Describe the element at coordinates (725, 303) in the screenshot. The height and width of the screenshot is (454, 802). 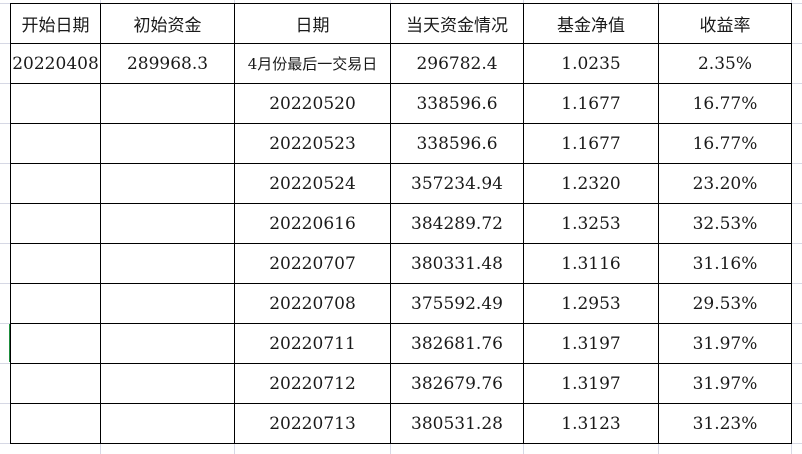
I see `cell: 29.53%` at that location.